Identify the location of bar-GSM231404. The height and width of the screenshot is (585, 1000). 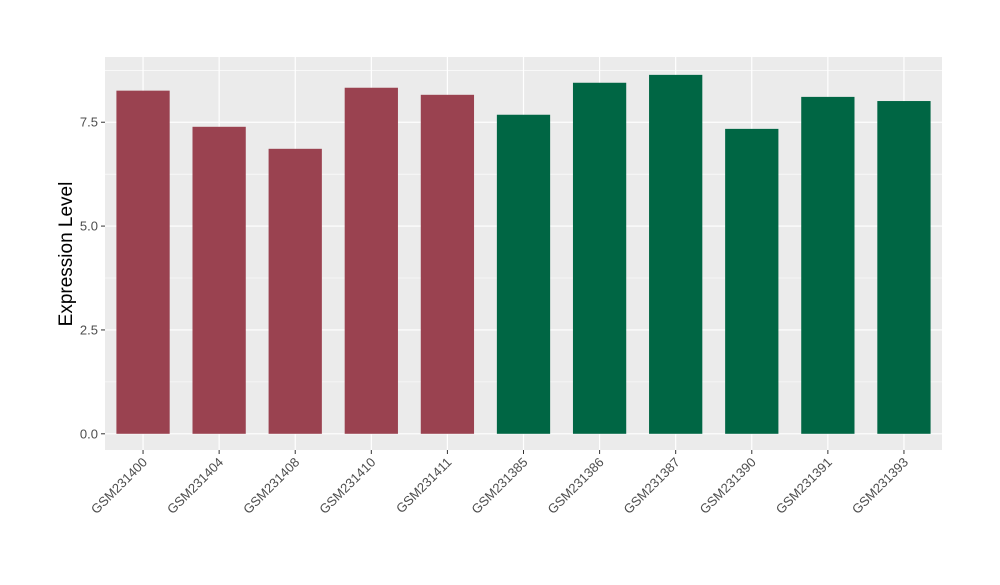
(219, 280).